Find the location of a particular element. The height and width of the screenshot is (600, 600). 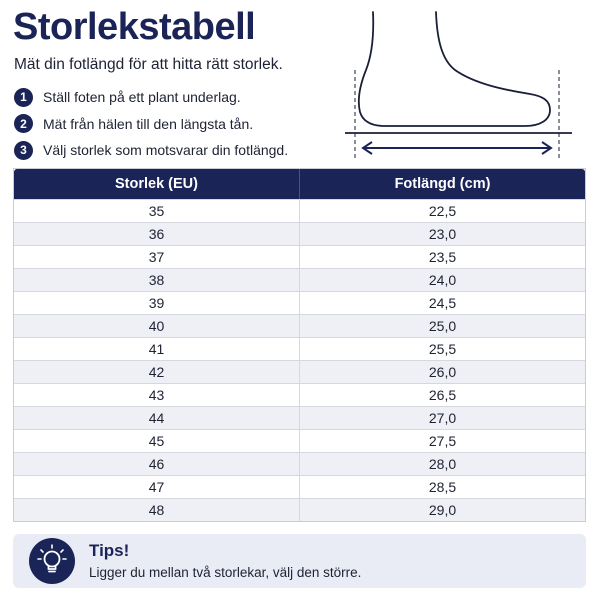

column-header-foot-length: Fotlängd (cm) is located at coordinates (442, 184).